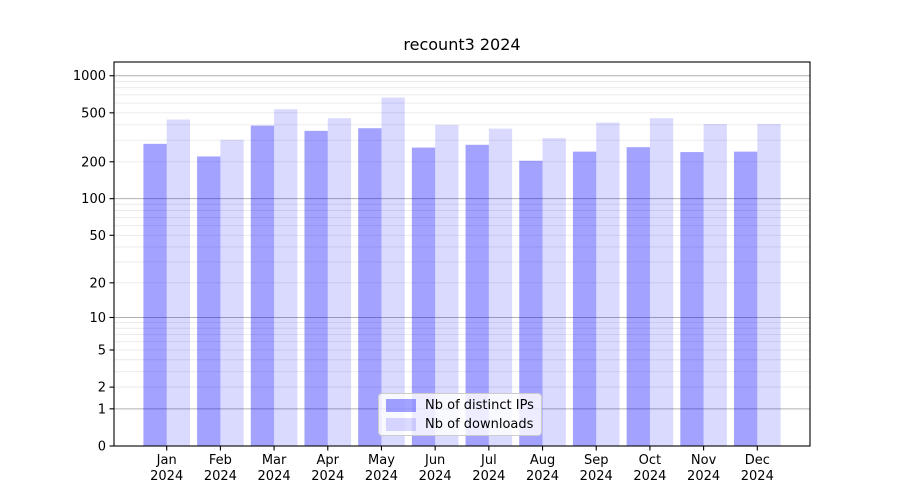  I want to click on legend-label-downloads: Nb of downloads, so click(479, 424).